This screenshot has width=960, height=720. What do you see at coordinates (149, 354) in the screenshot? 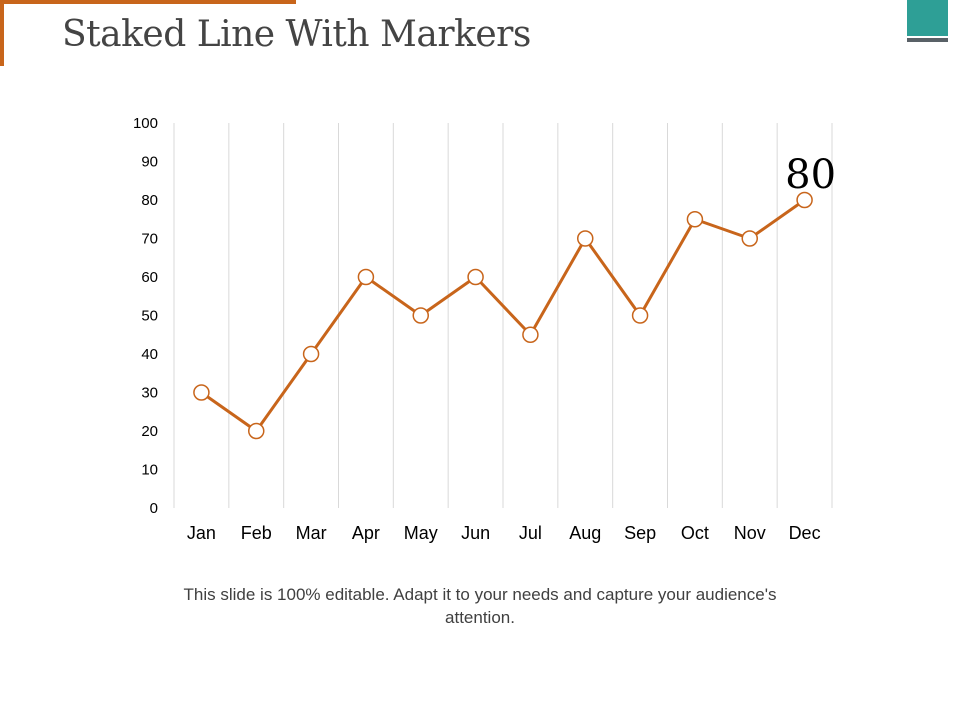
I see `y-tick-label: 40` at bounding box center [149, 354].